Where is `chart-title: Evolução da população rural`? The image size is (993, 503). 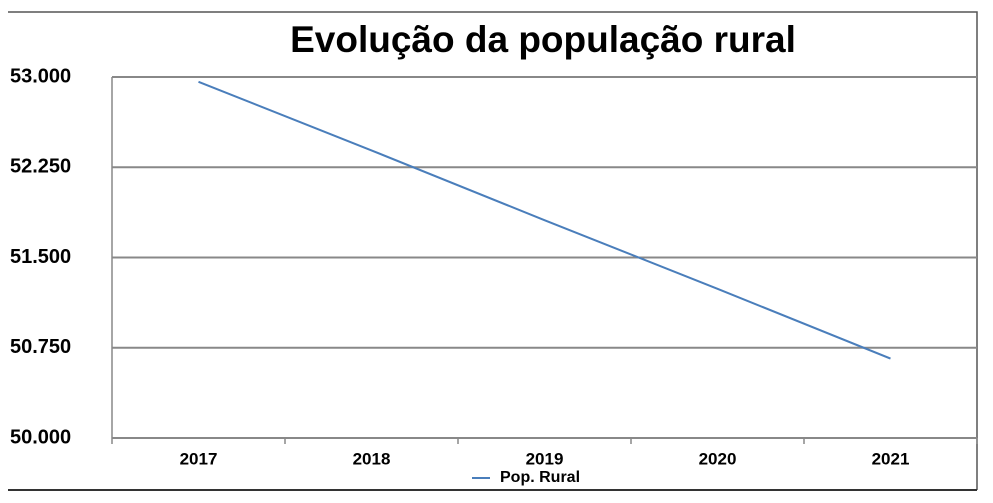 chart-title: Evolução da população rural is located at coordinates (543, 39).